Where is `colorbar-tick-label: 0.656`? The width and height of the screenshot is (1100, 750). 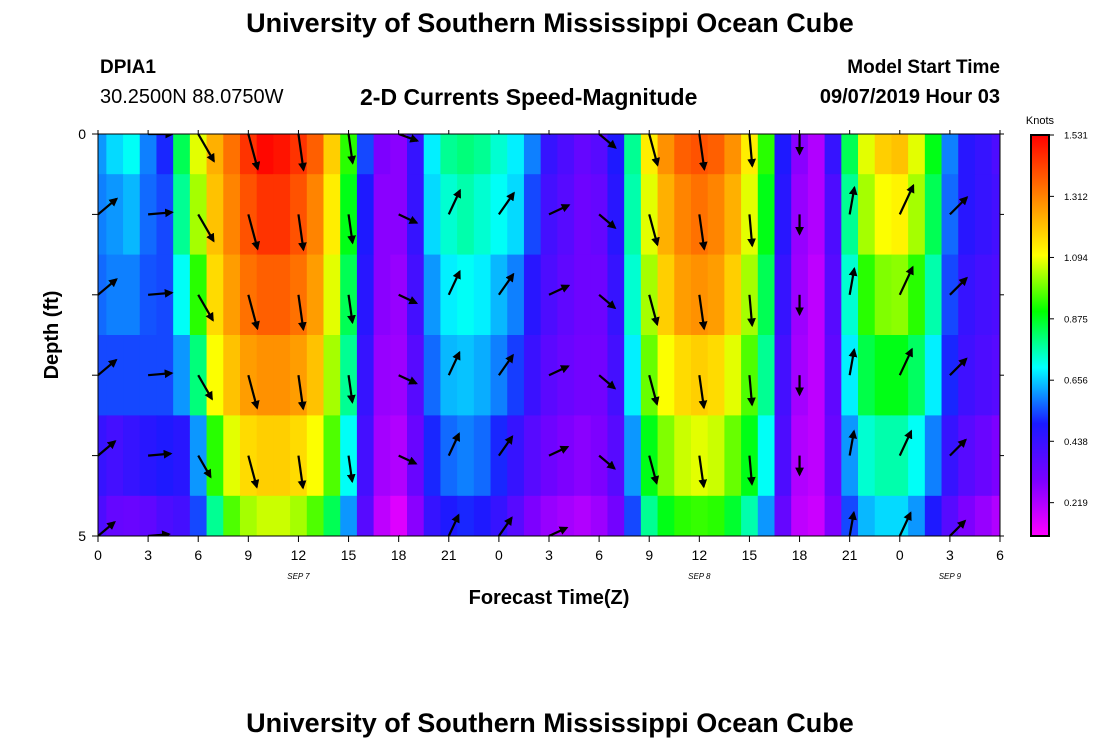
colorbar-tick-label: 0.656 is located at coordinates (1076, 381).